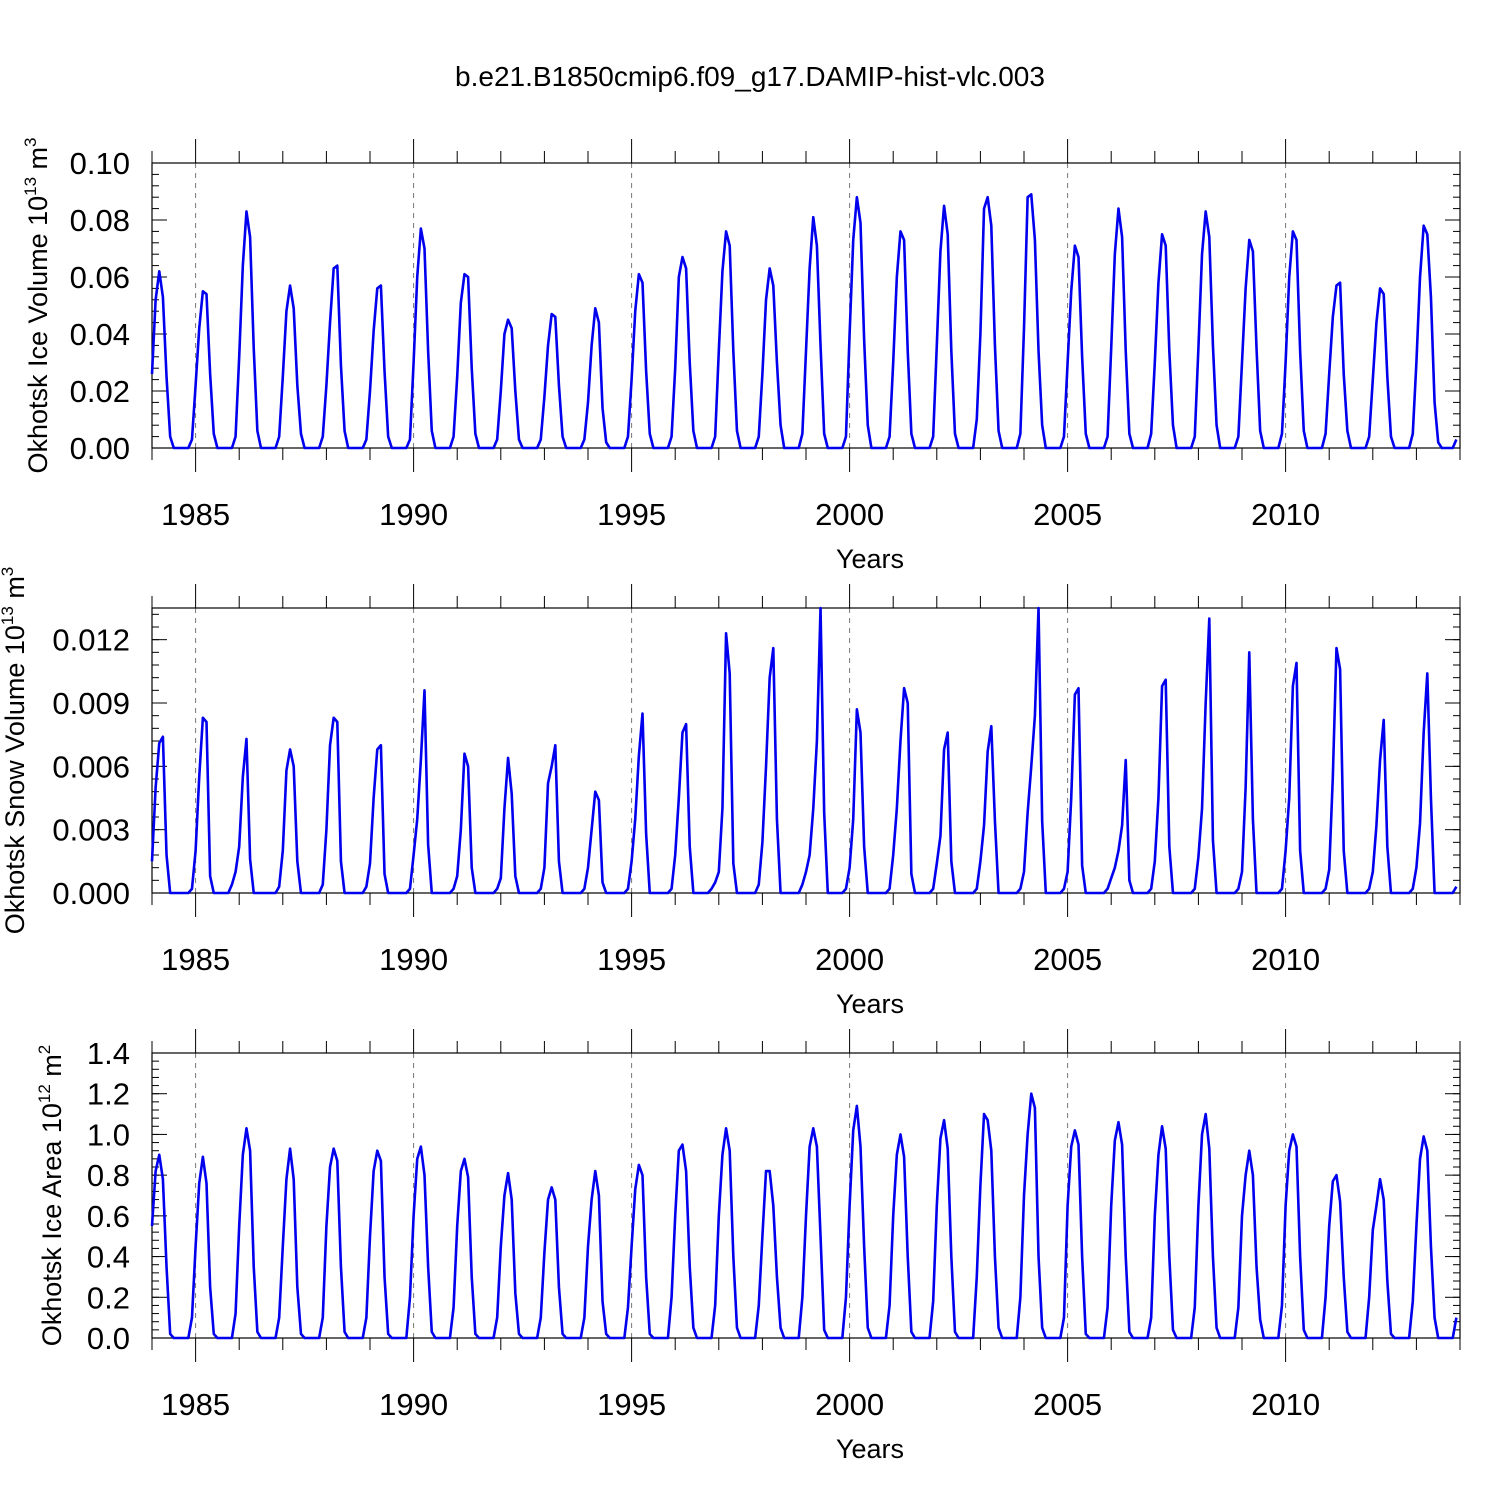 Image resolution: width=1500 pixels, height=1500 pixels. I want to click on y-tick-label: 0.4, so click(108, 1257).